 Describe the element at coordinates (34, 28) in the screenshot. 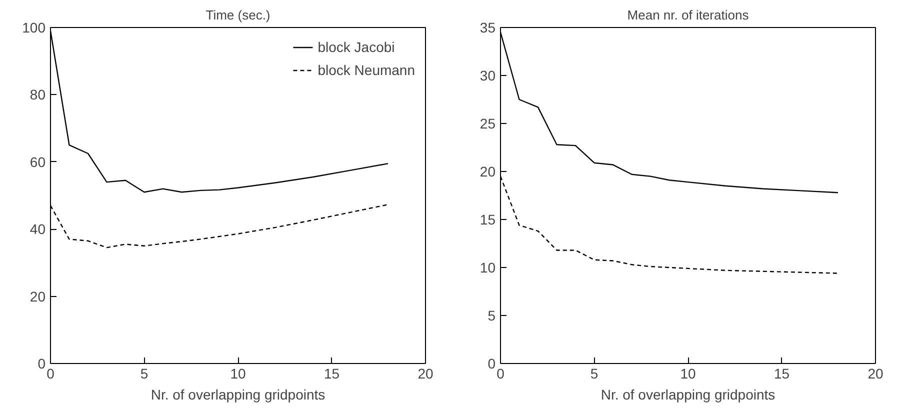

I see `y-tick-label: 100` at that location.